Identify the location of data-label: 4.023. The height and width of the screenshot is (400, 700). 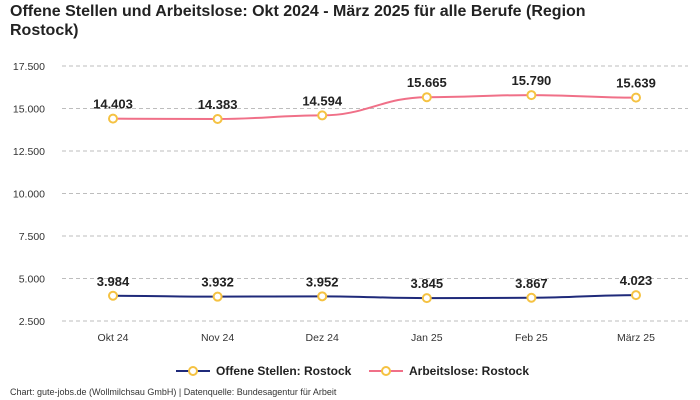
(636, 280).